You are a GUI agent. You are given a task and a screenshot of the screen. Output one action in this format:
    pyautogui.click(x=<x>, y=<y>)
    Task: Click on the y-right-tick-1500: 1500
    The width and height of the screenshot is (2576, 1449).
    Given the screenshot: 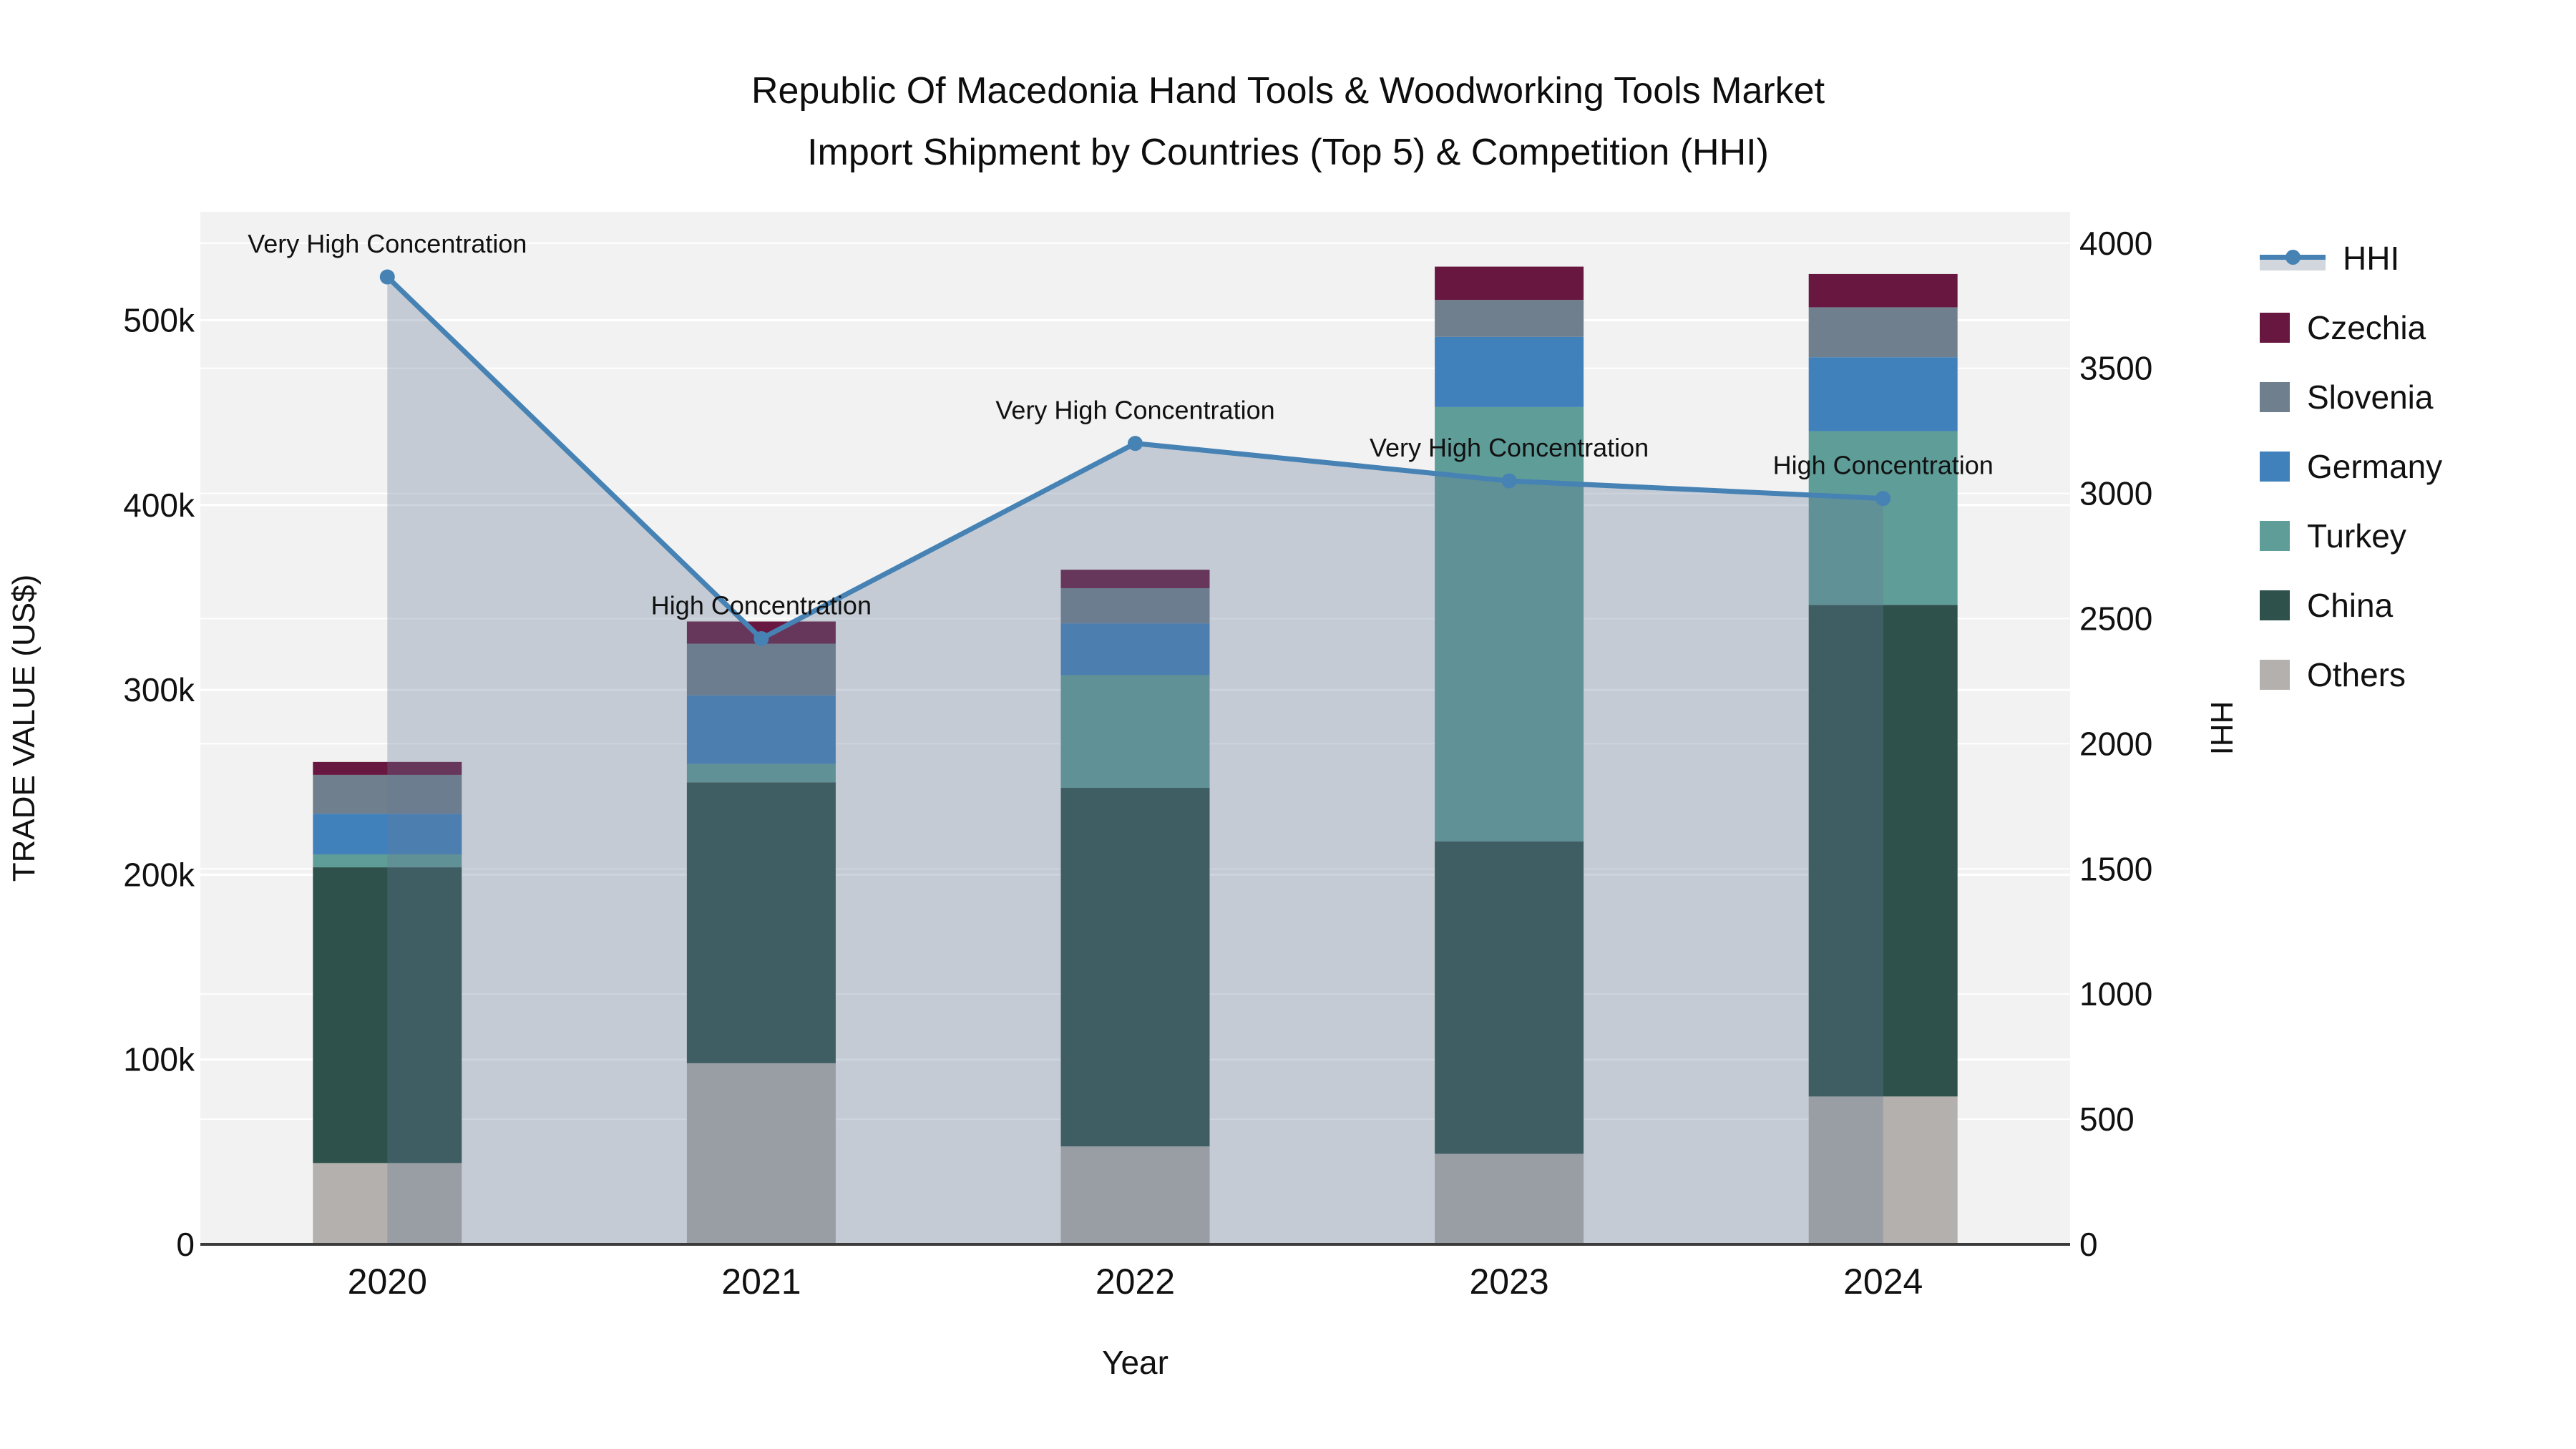 What is the action you would take?
    pyautogui.click(x=2115, y=868)
    